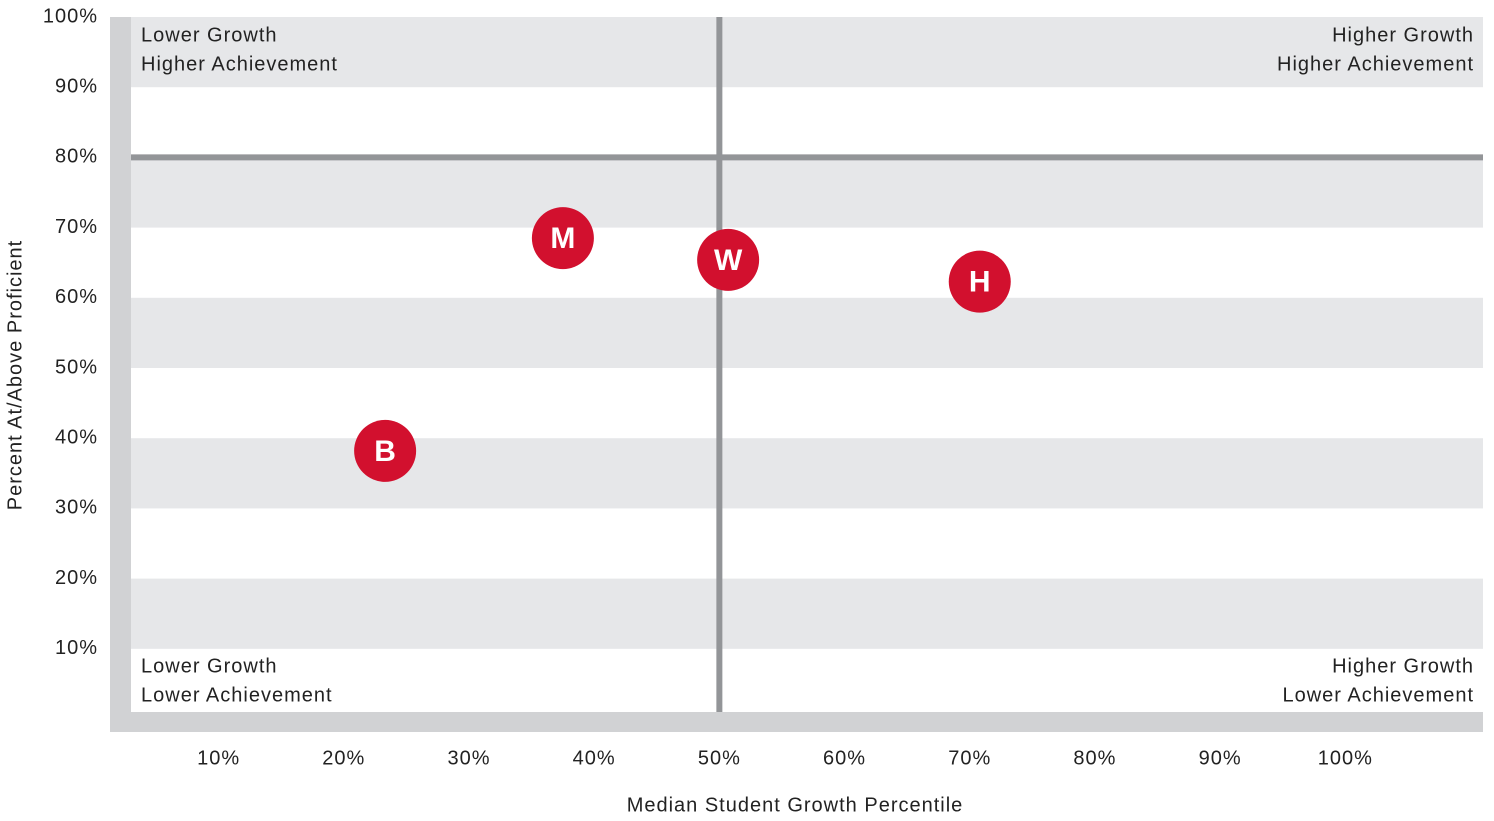 The image size is (1494, 821). I want to click on y-tick-label: 60%, so click(76, 297).